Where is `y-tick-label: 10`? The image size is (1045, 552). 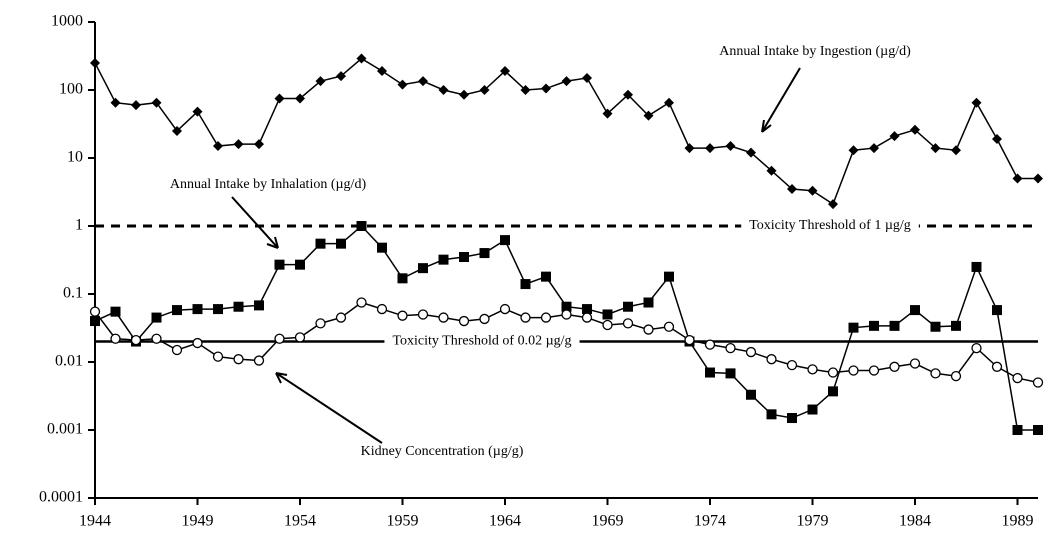
y-tick-label: 10 is located at coordinates (75, 157).